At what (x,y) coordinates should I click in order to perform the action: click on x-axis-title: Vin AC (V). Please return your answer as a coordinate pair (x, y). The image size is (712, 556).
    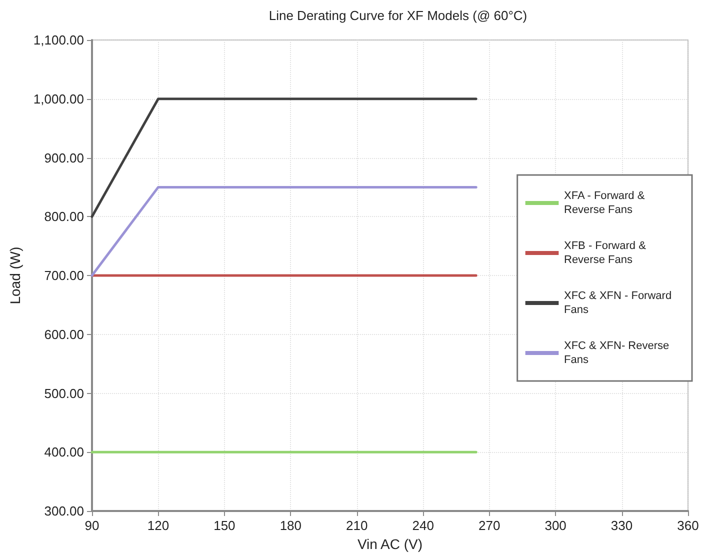
    Looking at the image, I should click on (390, 544).